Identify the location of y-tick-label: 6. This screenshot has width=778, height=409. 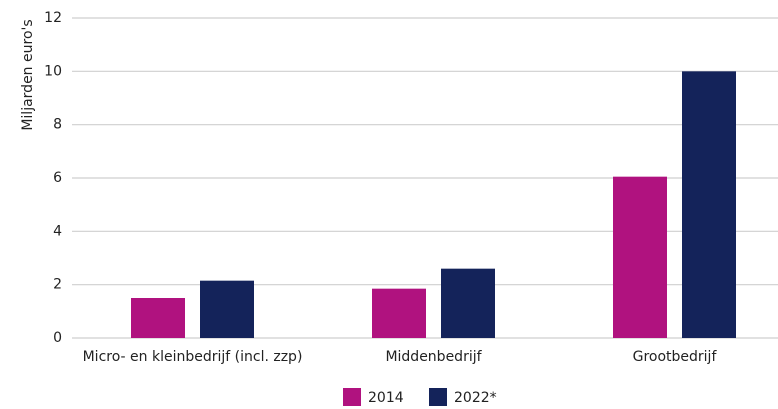
(57, 178).